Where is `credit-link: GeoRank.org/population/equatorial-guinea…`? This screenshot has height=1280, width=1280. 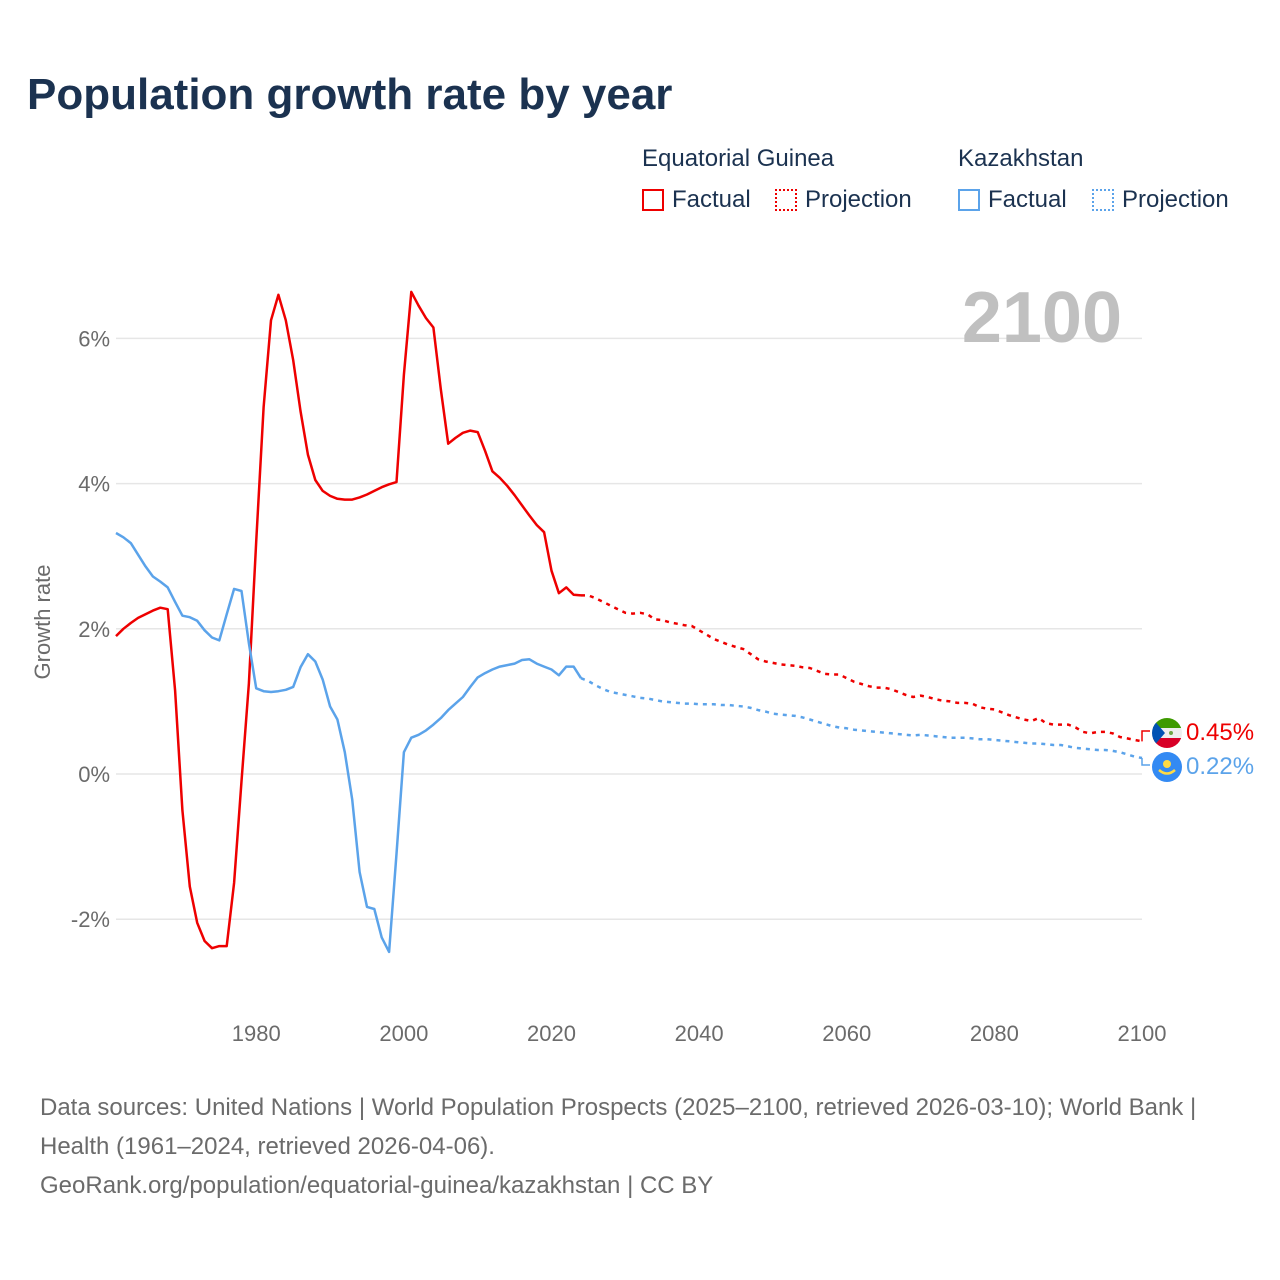 credit-link: GeoRank.org/population/equatorial-guinea… is located at coordinates (377, 1185).